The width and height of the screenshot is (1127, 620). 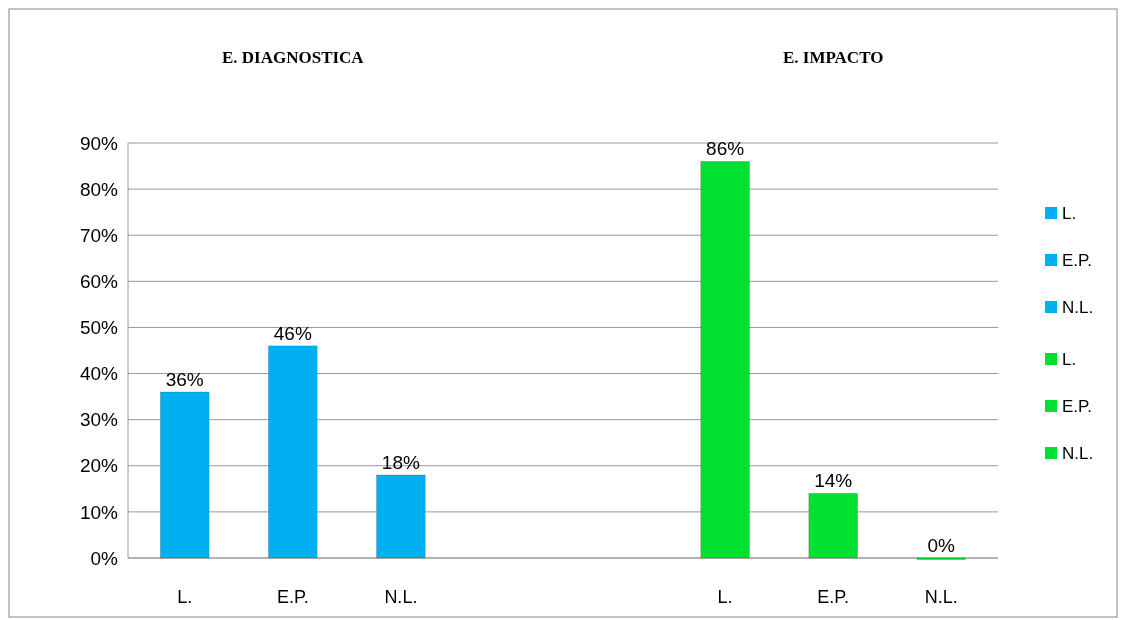 I want to click on y-tick-label: 60%, so click(x=99, y=281).